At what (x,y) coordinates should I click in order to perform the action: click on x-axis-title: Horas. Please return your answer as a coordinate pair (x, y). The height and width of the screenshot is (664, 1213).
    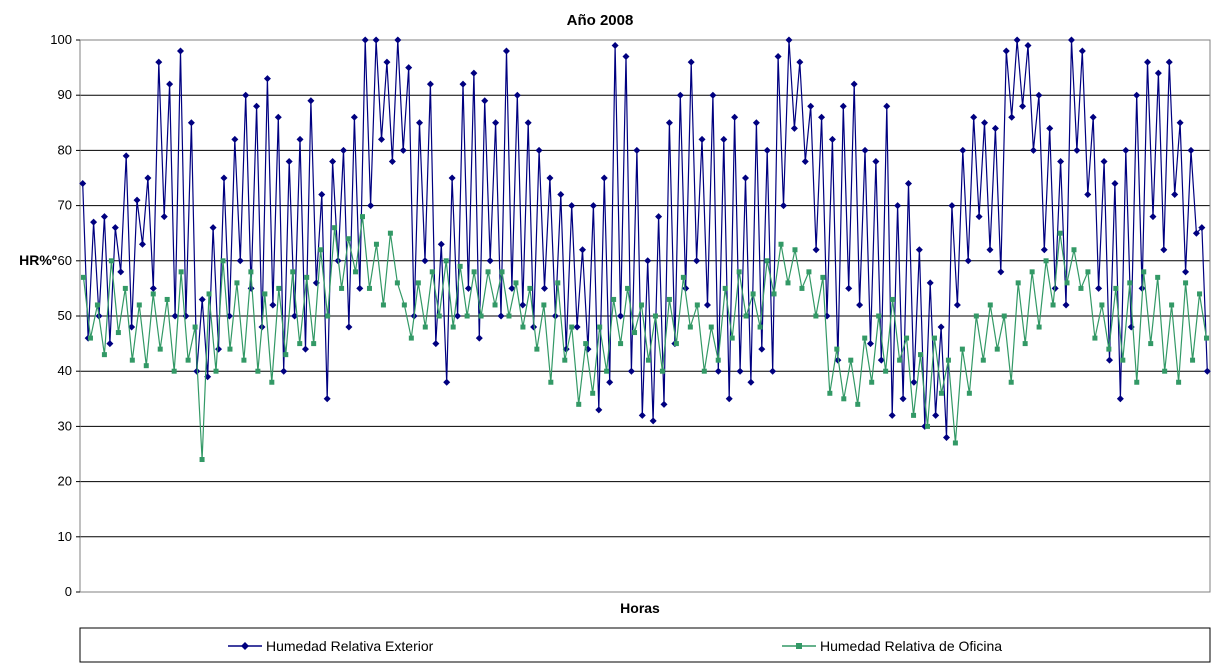
    Looking at the image, I should click on (640, 608).